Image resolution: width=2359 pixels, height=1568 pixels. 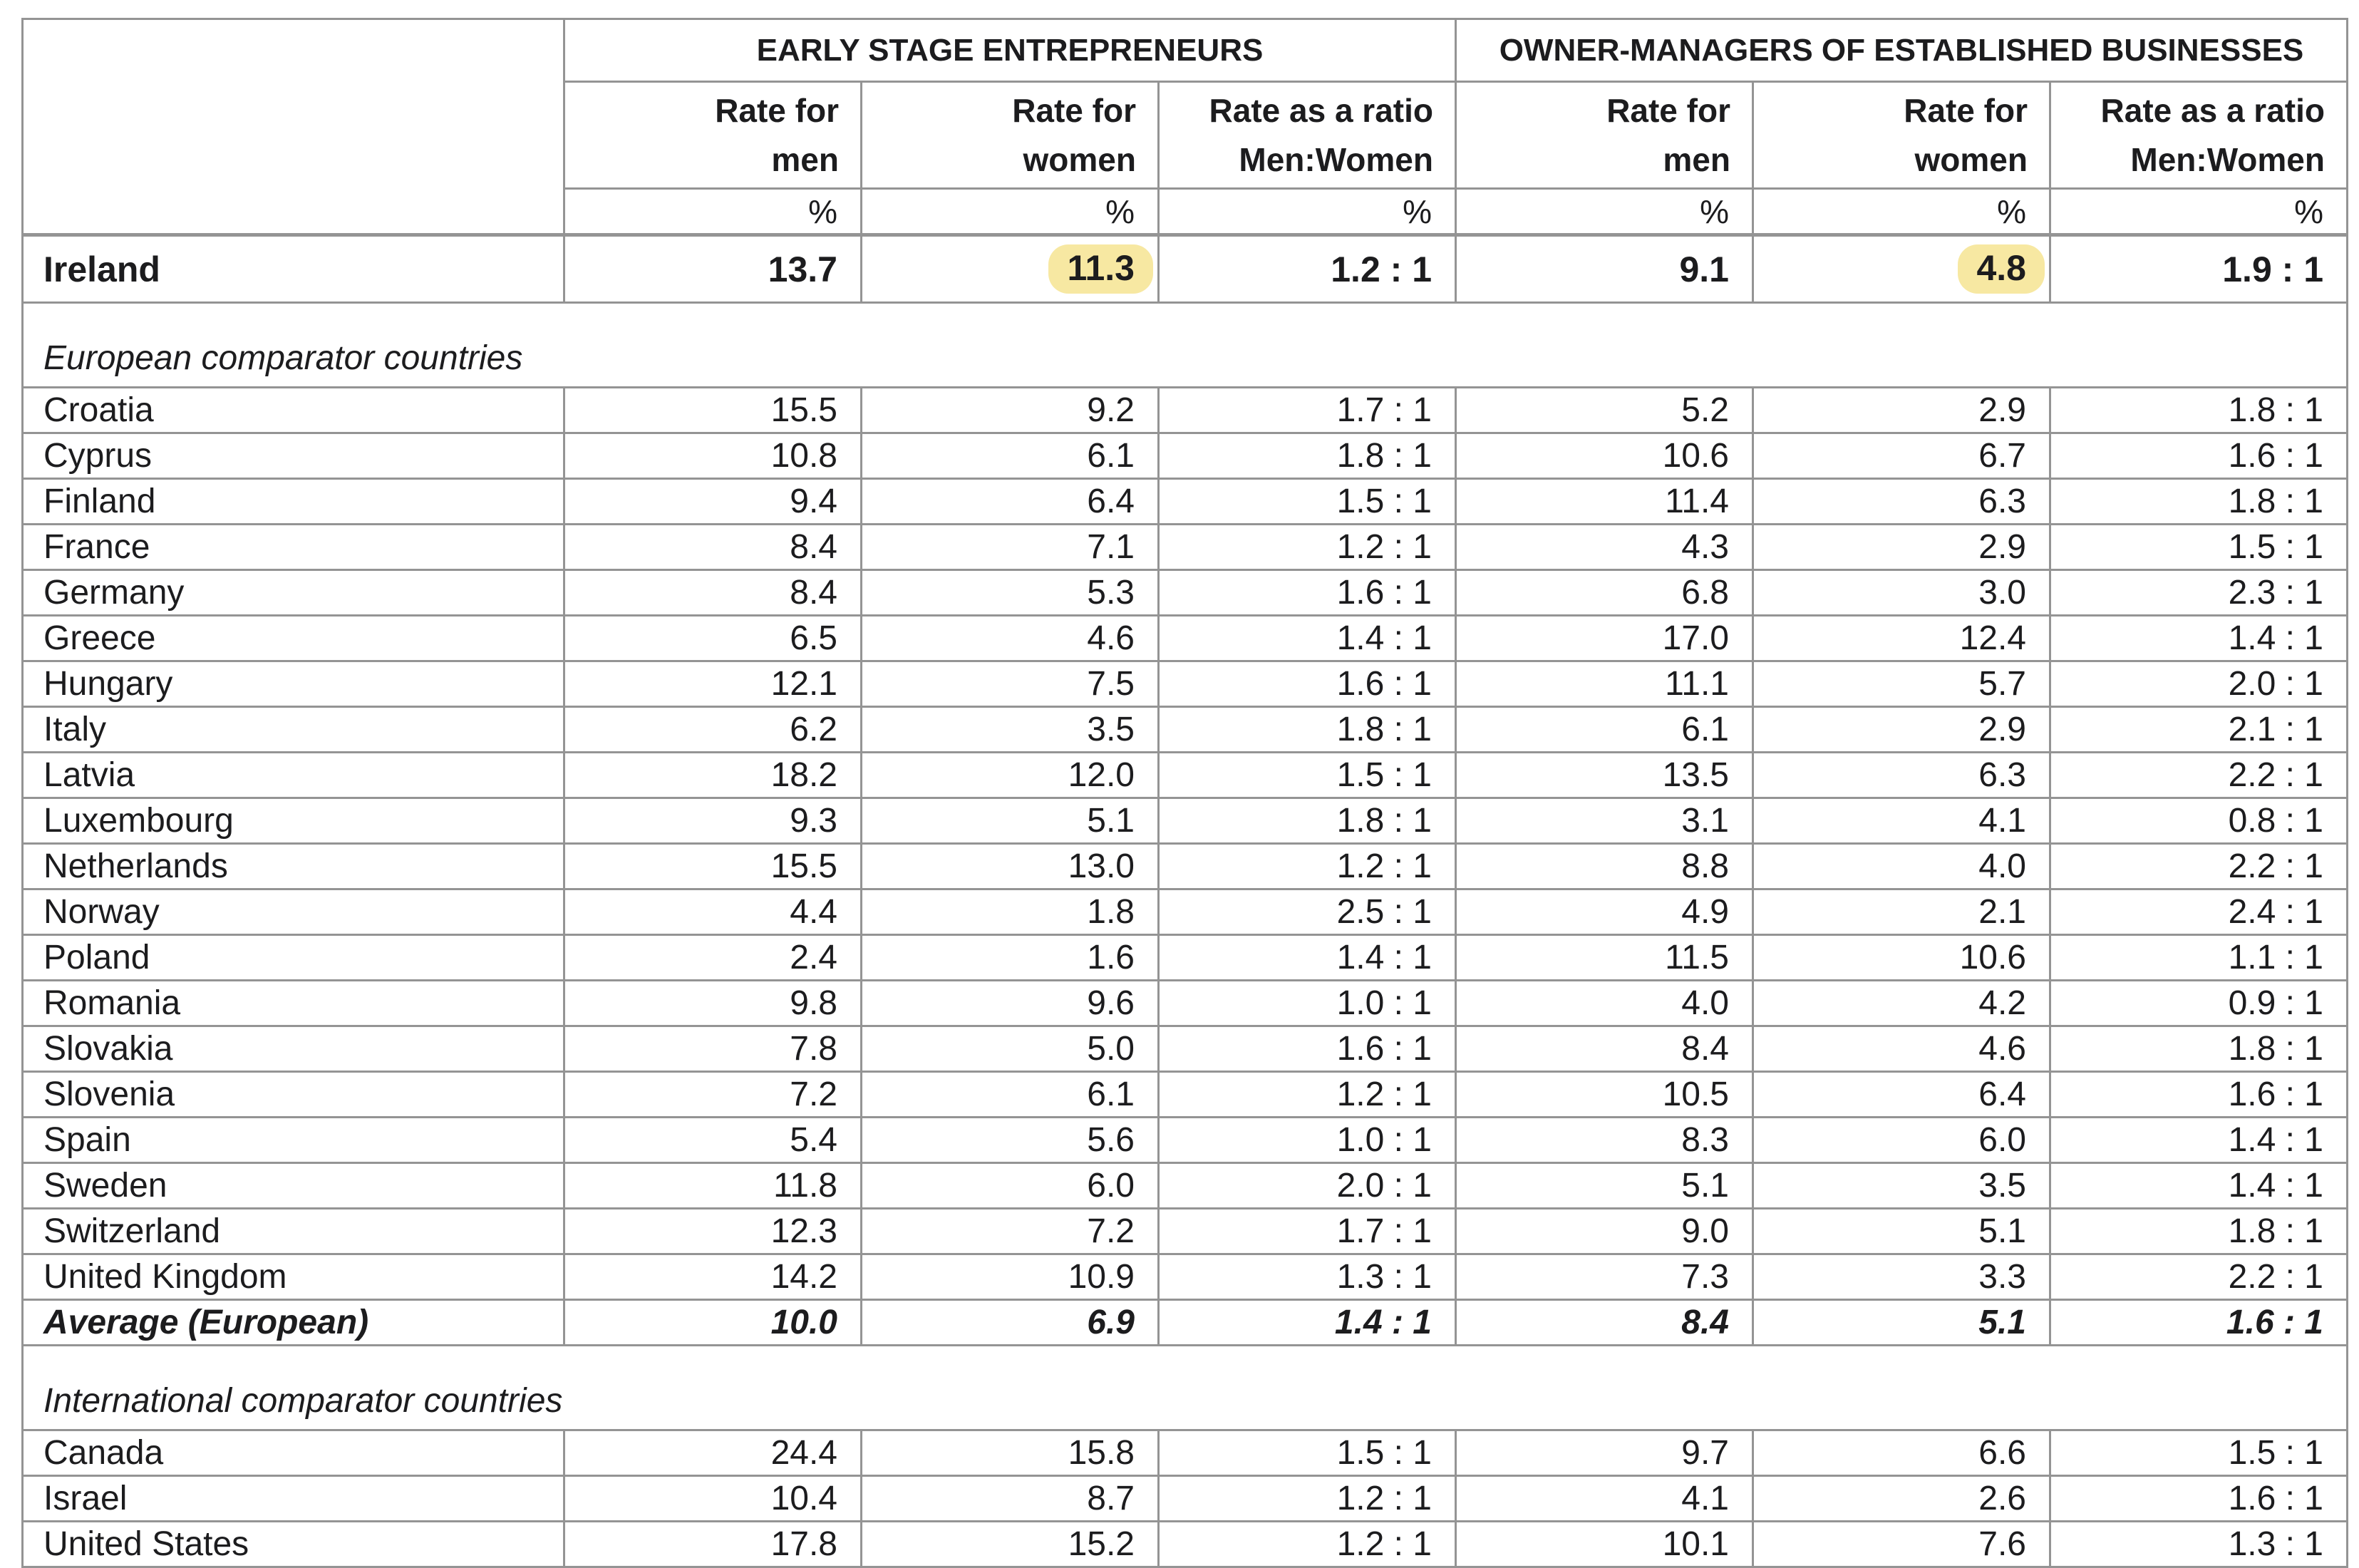 What do you see at coordinates (1704, 269) in the screenshot?
I see `value-text: 9.1` at bounding box center [1704, 269].